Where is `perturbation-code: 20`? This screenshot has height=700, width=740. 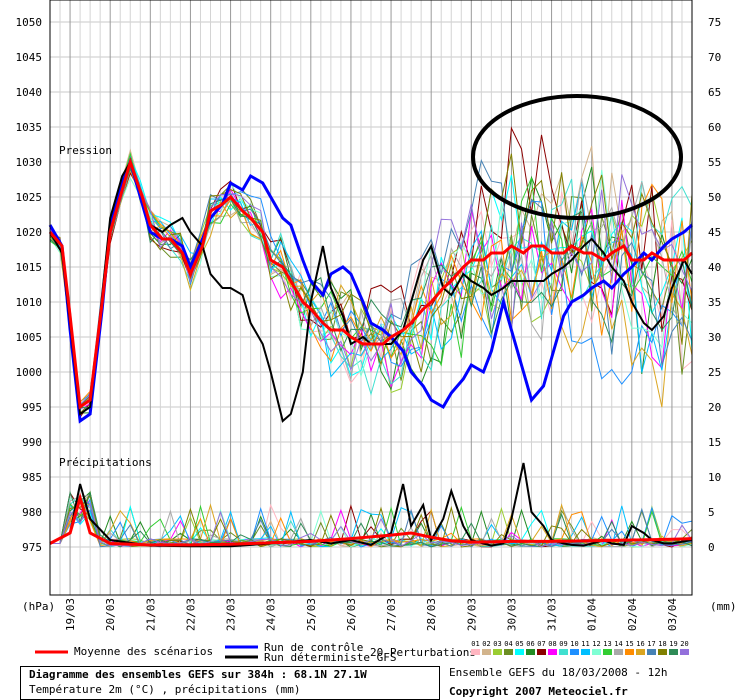 perturbation-code: 20 is located at coordinates (684, 647).